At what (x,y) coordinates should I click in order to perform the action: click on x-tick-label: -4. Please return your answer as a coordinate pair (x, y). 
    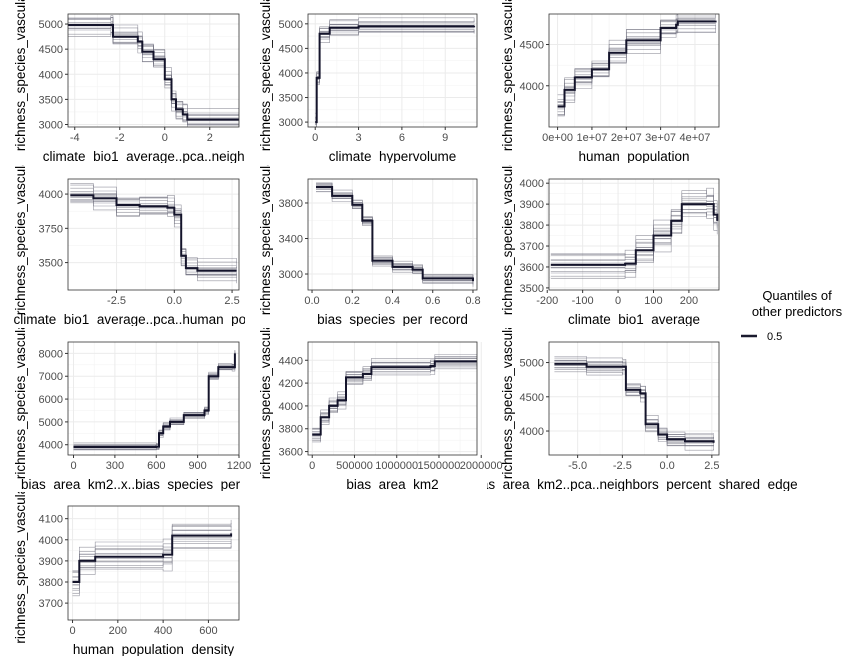
    Looking at the image, I should click on (75, 138).